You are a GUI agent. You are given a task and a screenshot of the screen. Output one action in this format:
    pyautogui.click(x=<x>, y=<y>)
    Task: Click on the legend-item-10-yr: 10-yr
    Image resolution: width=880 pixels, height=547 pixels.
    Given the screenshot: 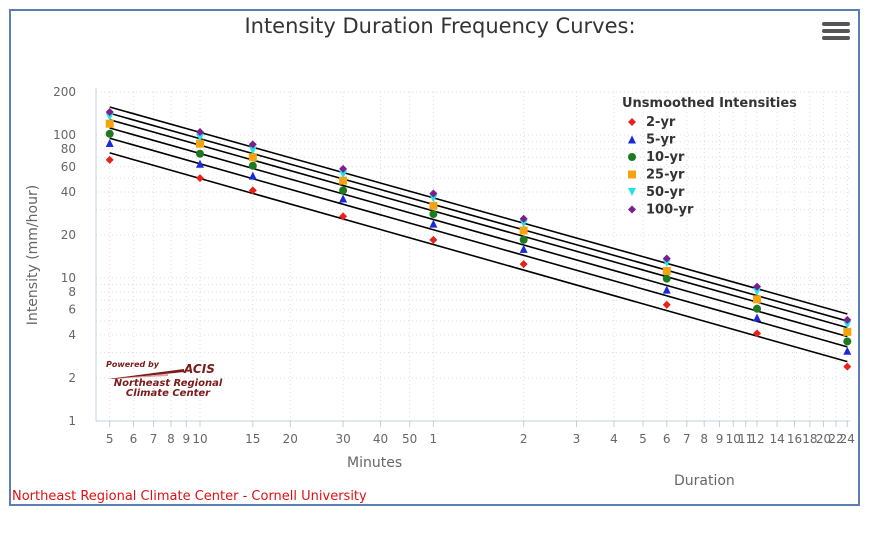 What is the action you would take?
    pyautogui.click(x=665, y=157)
    